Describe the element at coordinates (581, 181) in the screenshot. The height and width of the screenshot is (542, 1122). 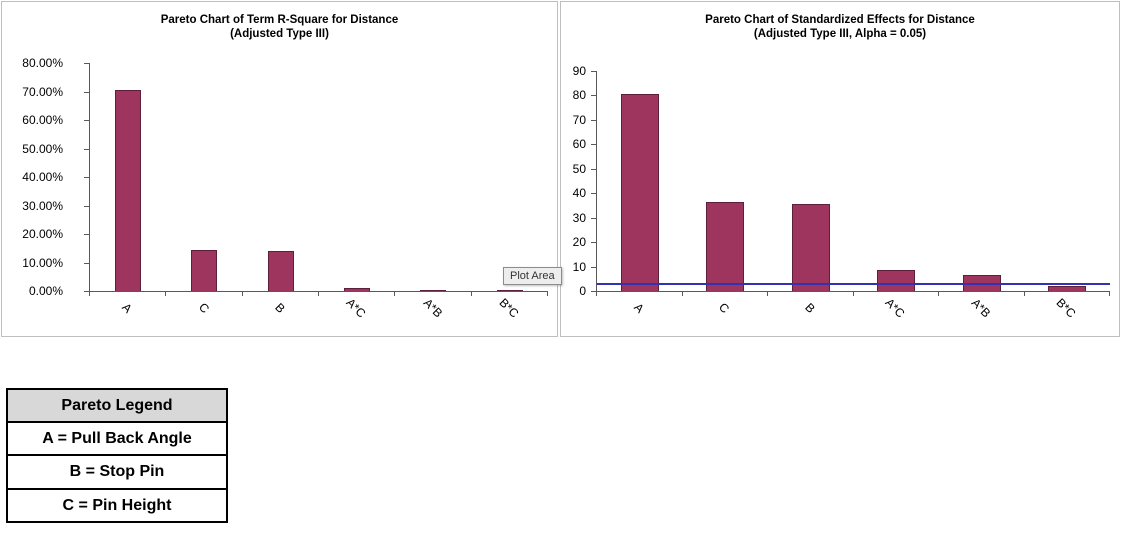
I see `y-axis: 90 80 70 60 50 40 30 20 10 0` at that location.